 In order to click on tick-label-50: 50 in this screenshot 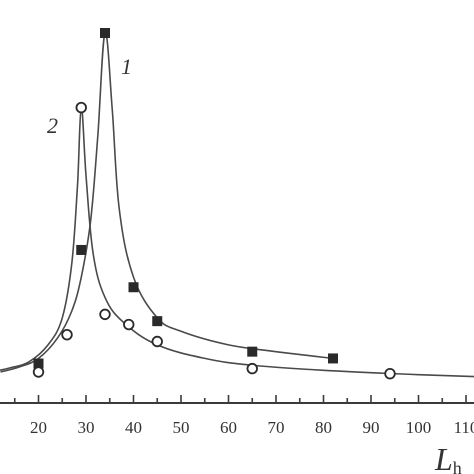, I will do `click(181, 427)`.